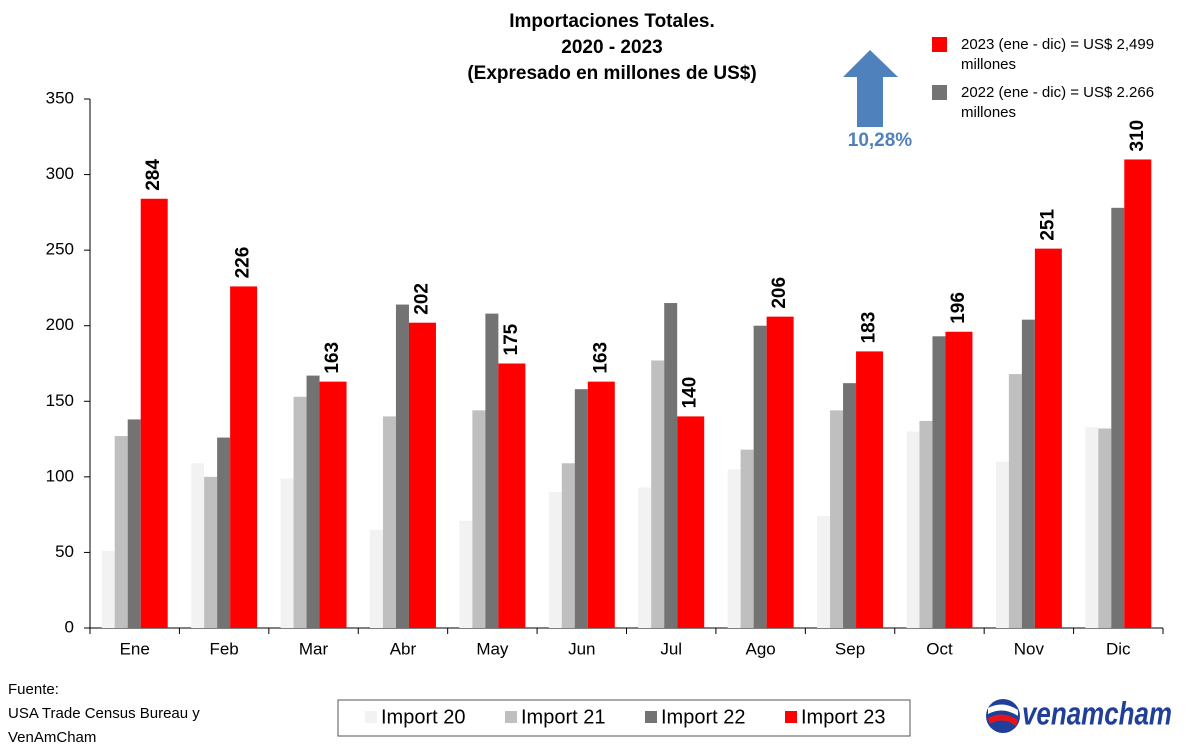 The height and width of the screenshot is (744, 1204). What do you see at coordinates (69, 626) in the screenshot?
I see `y-tick-label: 0` at bounding box center [69, 626].